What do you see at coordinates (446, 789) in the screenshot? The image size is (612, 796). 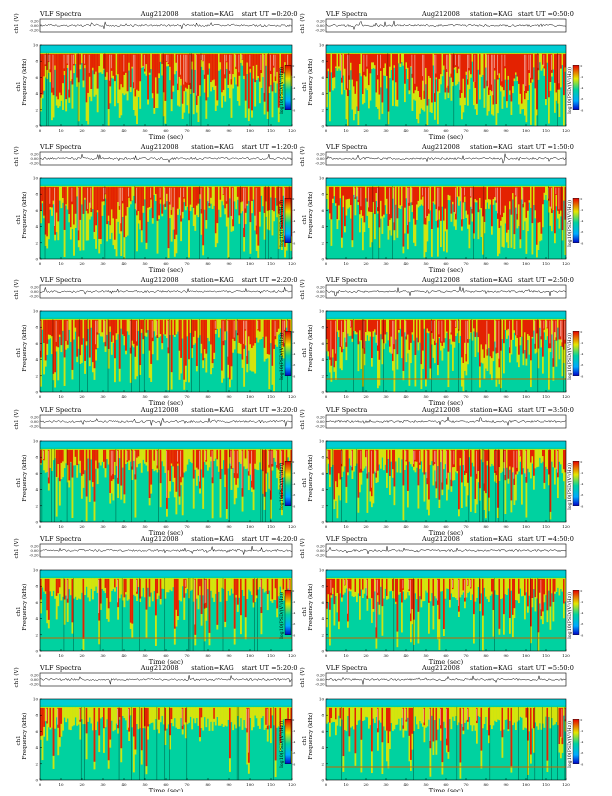 I see `time-axis-label: Time (sec)` at bounding box center [446, 789].